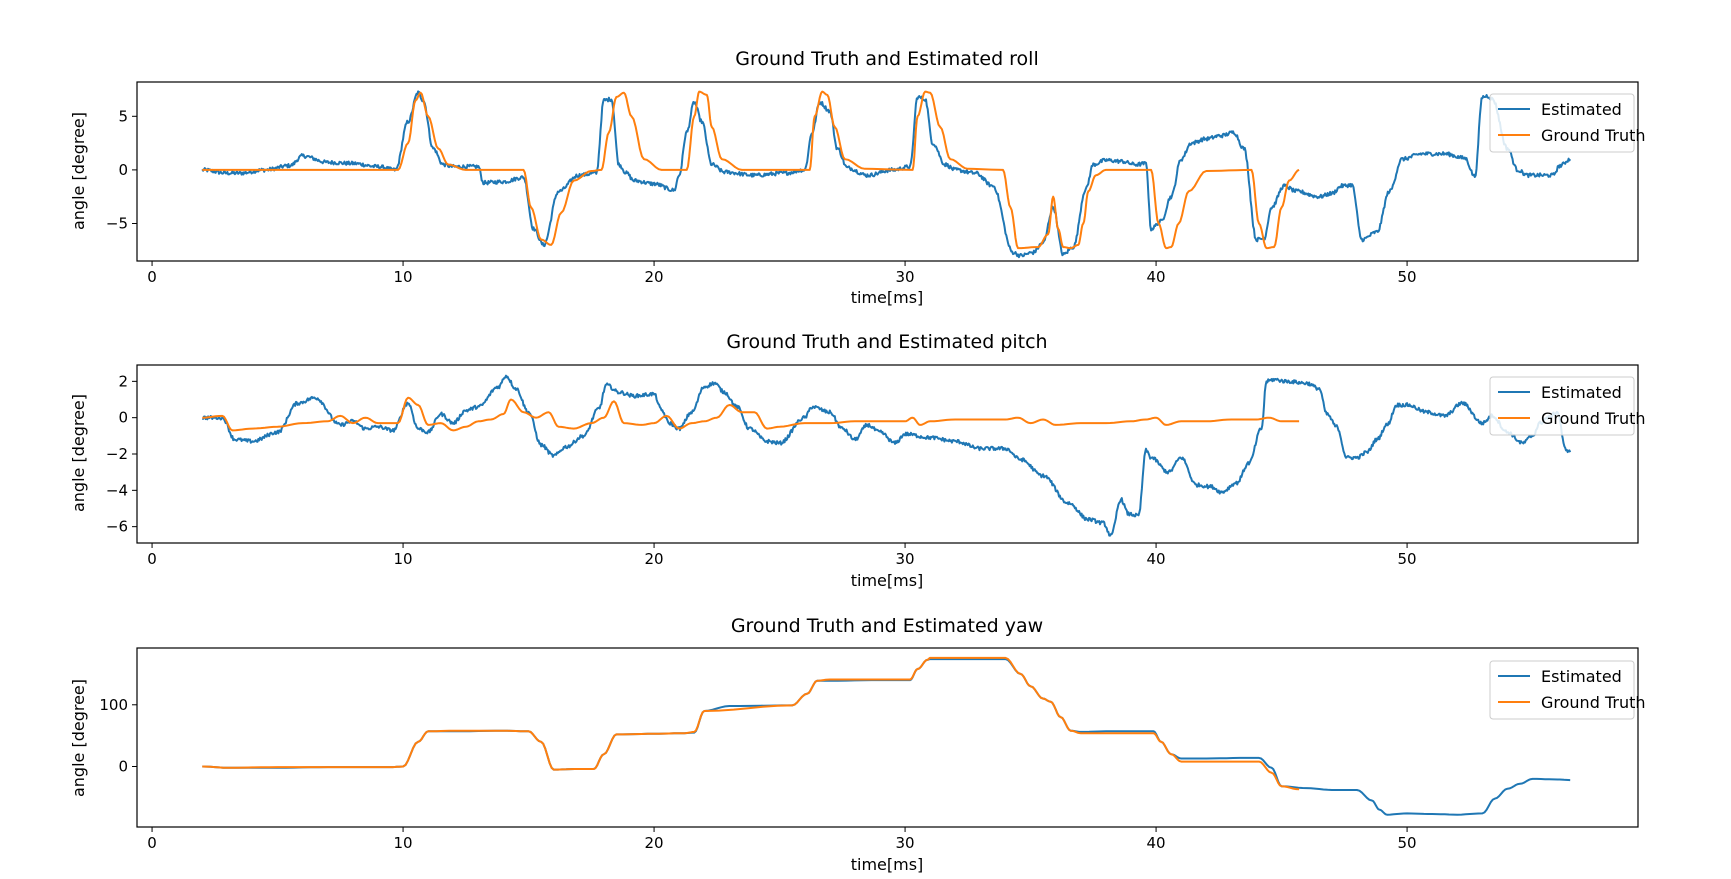 Image resolution: width=1731 pixels, height=879 pixels. What do you see at coordinates (117, 454) in the screenshot?
I see `y-tick-label: −2` at bounding box center [117, 454].